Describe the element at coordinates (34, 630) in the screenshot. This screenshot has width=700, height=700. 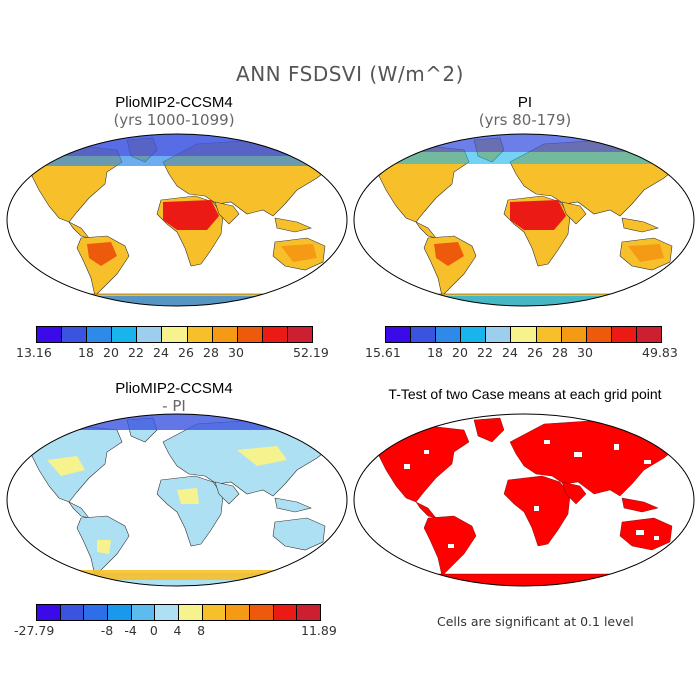
I see `colorbar-tick-label: -27.79` at that location.